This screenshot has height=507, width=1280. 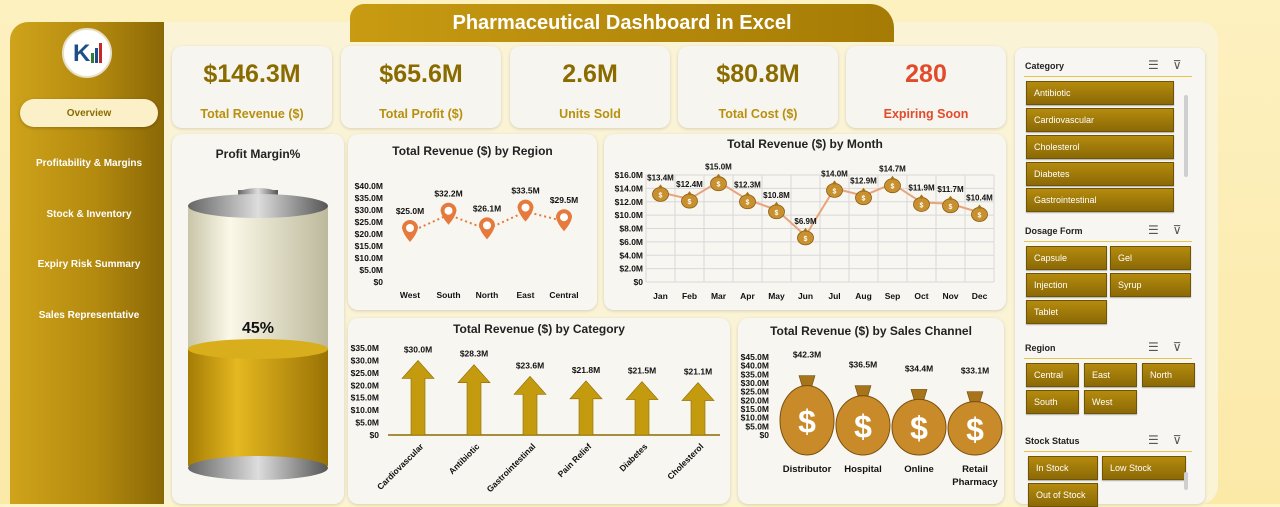 I want to click on kpi-label: Total Profit ($), so click(x=421, y=114).